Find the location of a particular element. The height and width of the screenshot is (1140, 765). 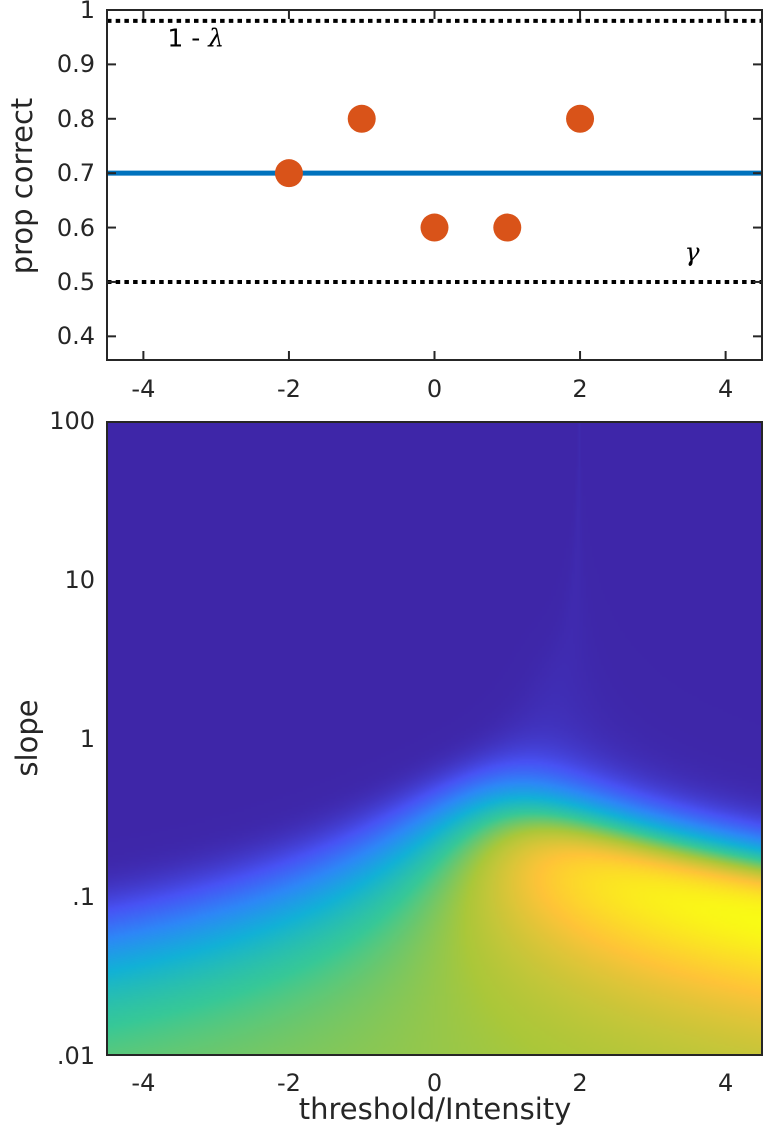

y-tick-label: 0.5 is located at coordinates (75, 281).